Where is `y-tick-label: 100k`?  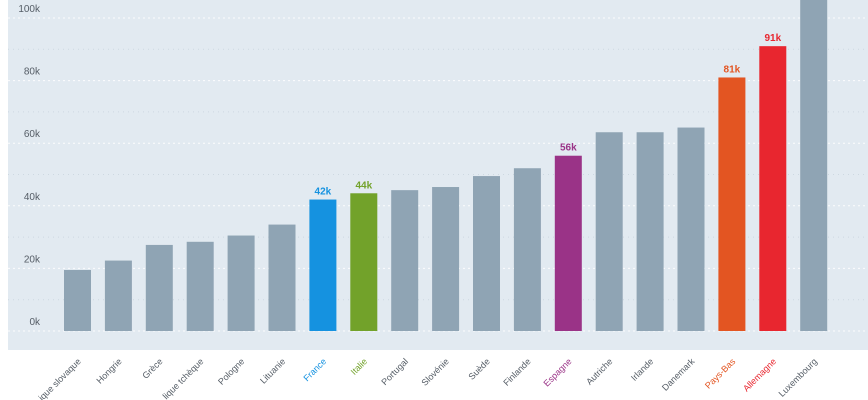 y-tick-label: 100k is located at coordinates (29, 9).